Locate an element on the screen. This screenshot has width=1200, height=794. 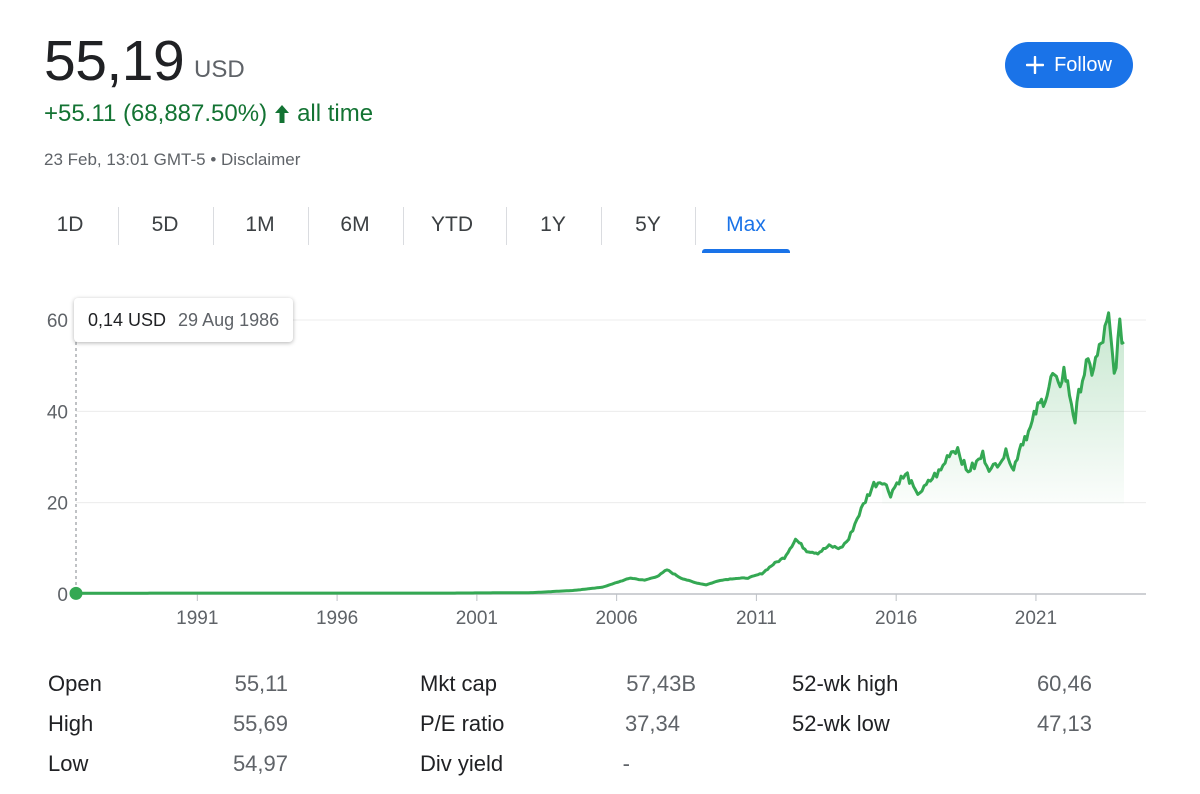
x-tick-label: 1991 is located at coordinates (197, 618).